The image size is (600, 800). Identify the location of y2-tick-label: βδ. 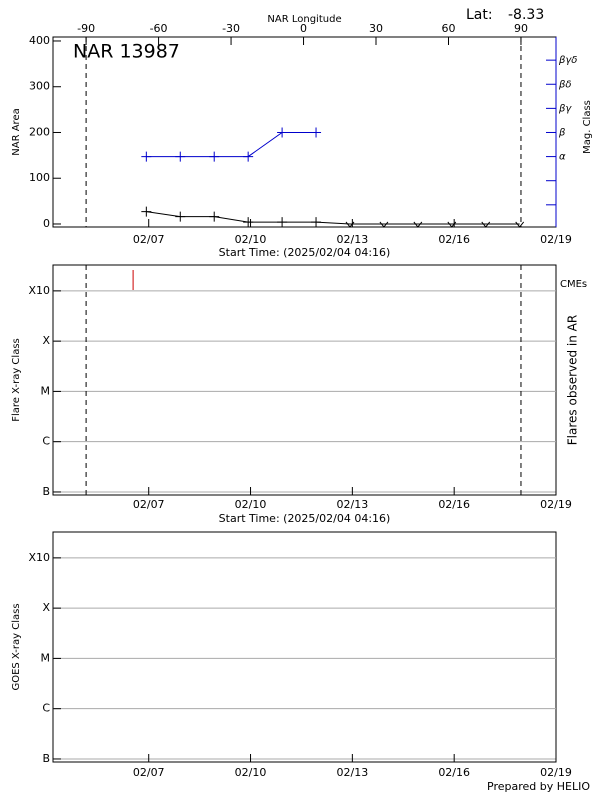
(565, 84).